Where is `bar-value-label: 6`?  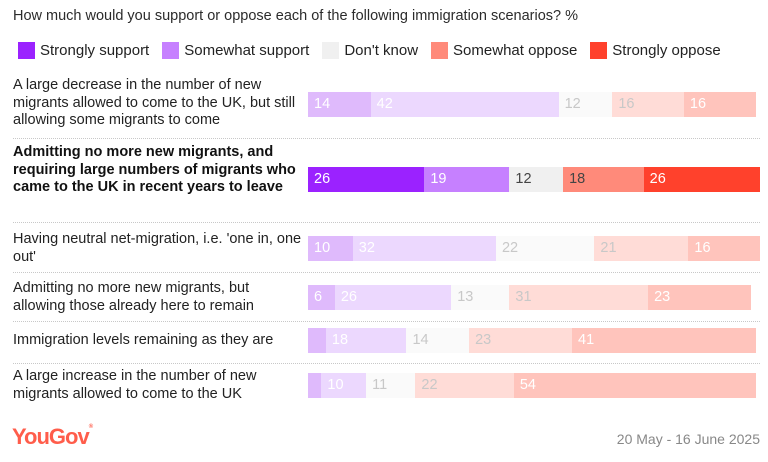 bar-value-label: 6 is located at coordinates (318, 297).